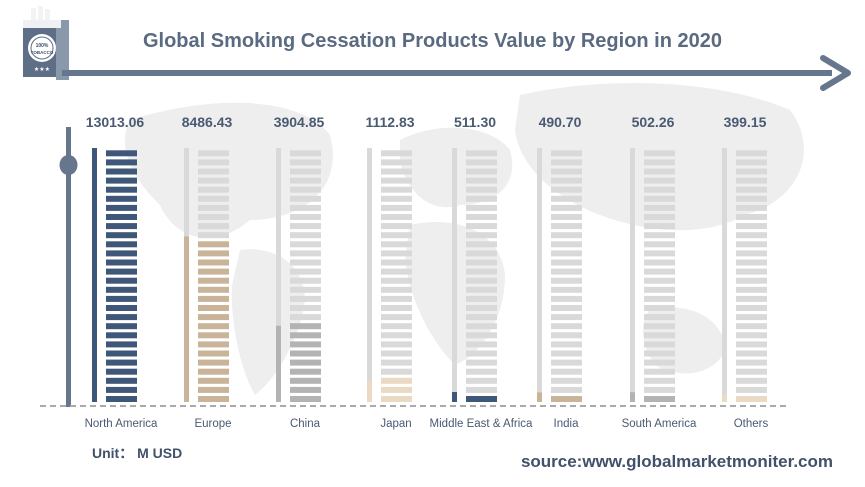 Image resolution: width=865 pixels, height=487 pixels. I want to click on logo-text-percent: 100%, so click(42, 46).